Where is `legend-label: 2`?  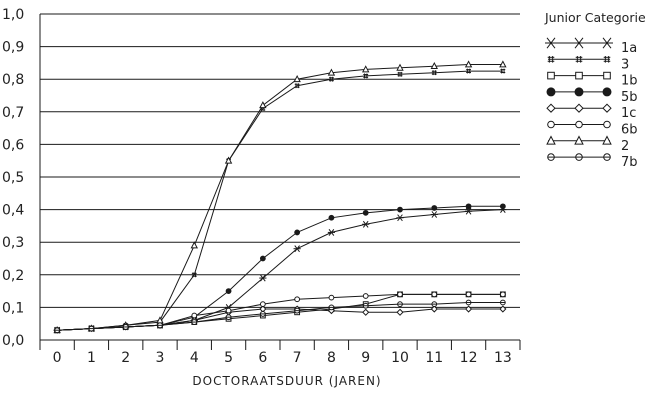
legend-label: 2 is located at coordinates (625, 146).